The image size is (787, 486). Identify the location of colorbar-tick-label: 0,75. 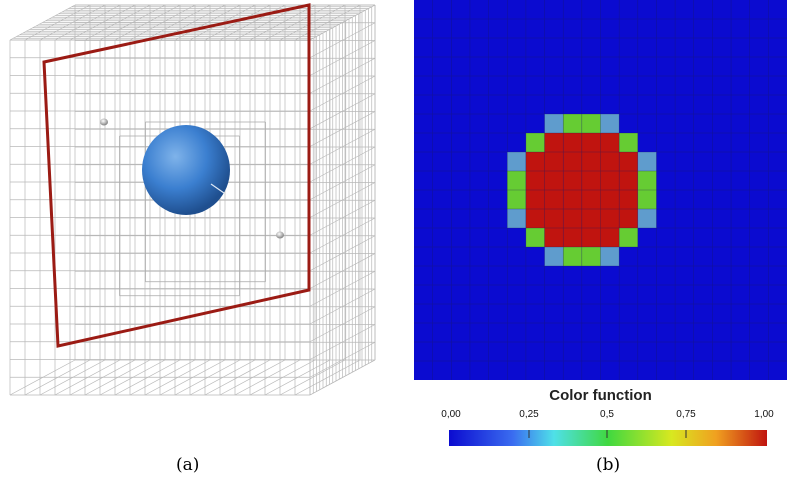
(686, 414).